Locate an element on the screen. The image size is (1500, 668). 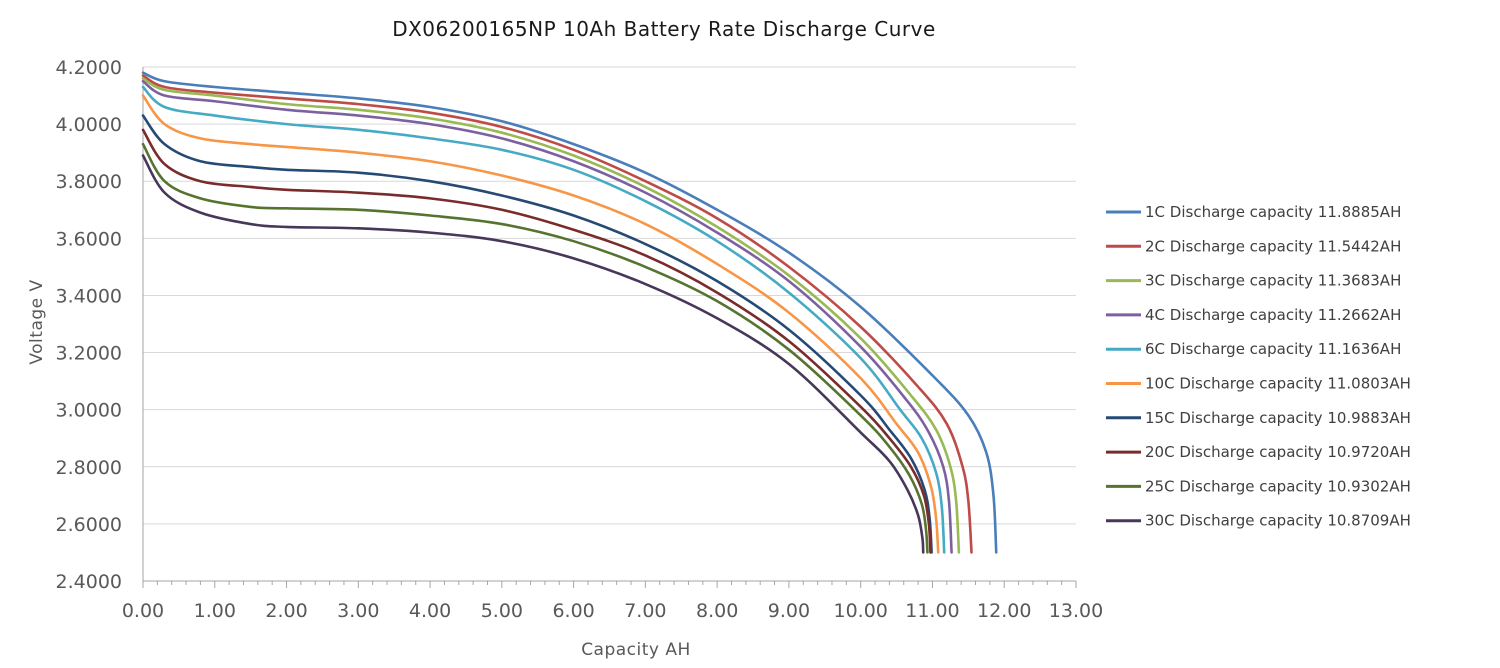
legend-label: 2C Discharge capacity 11.5442AH is located at coordinates (1273, 246).